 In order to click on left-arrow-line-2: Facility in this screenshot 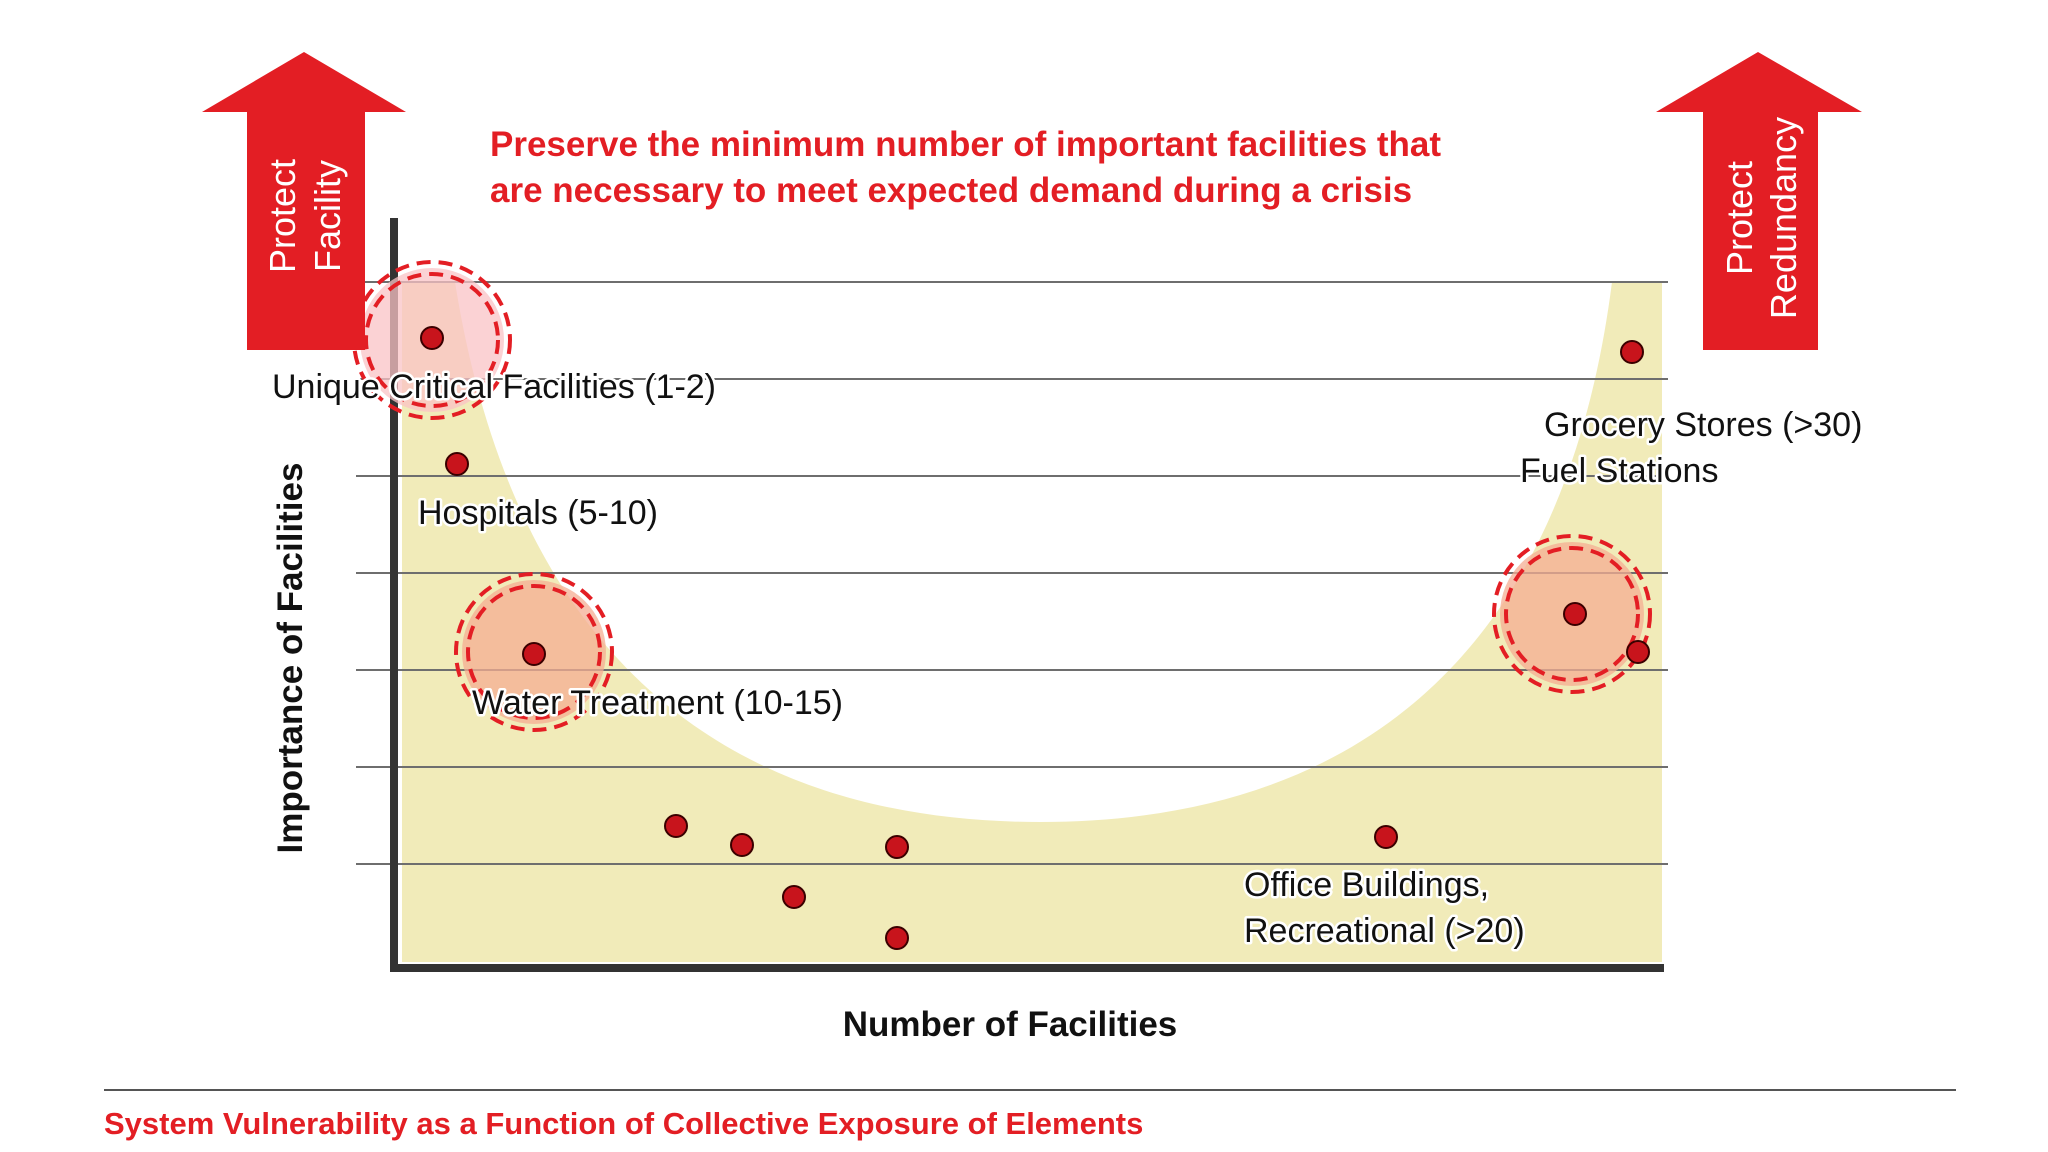, I will do `click(327, 216)`.